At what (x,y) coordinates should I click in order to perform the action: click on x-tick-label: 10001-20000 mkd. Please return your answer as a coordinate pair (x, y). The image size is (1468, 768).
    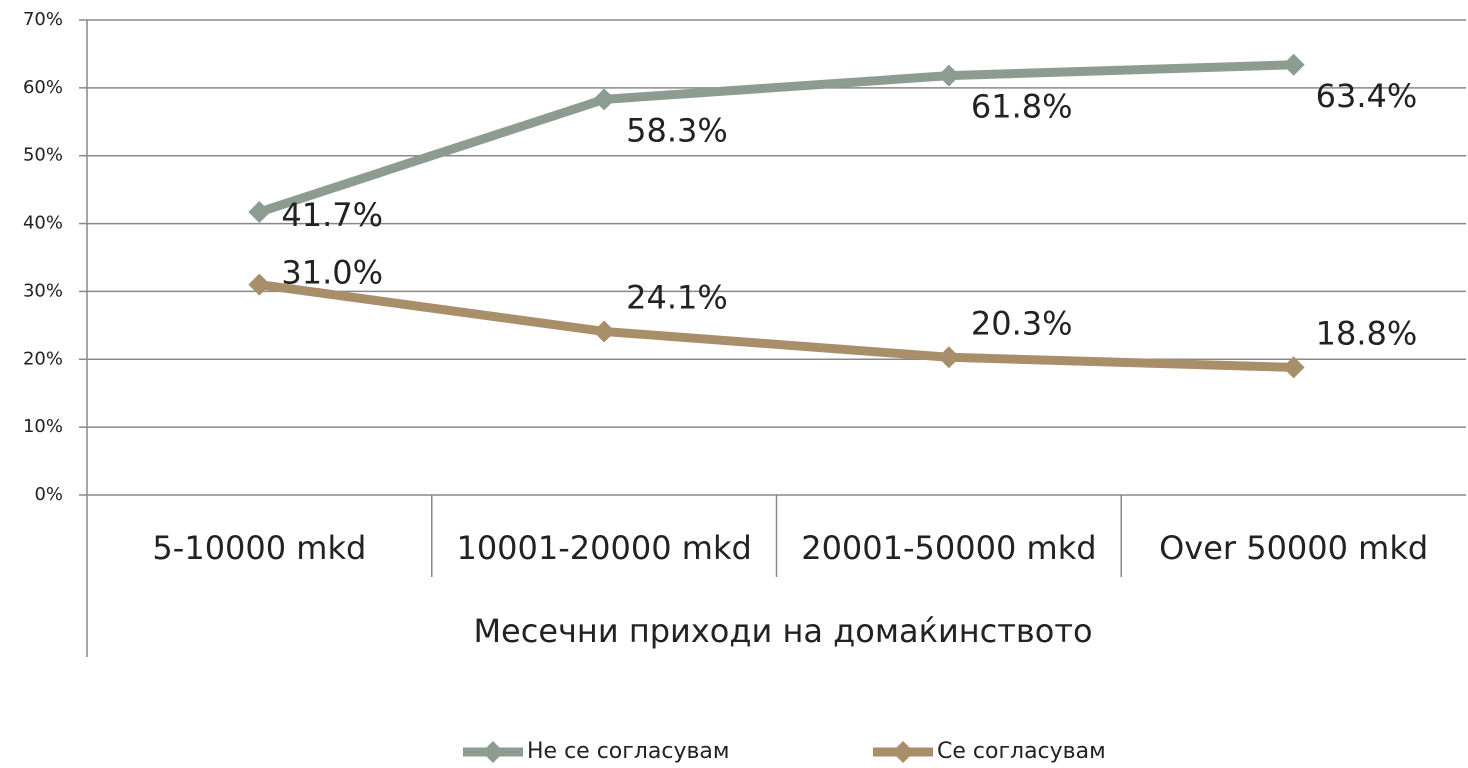
    Looking at the image, I should click on (603, 548).